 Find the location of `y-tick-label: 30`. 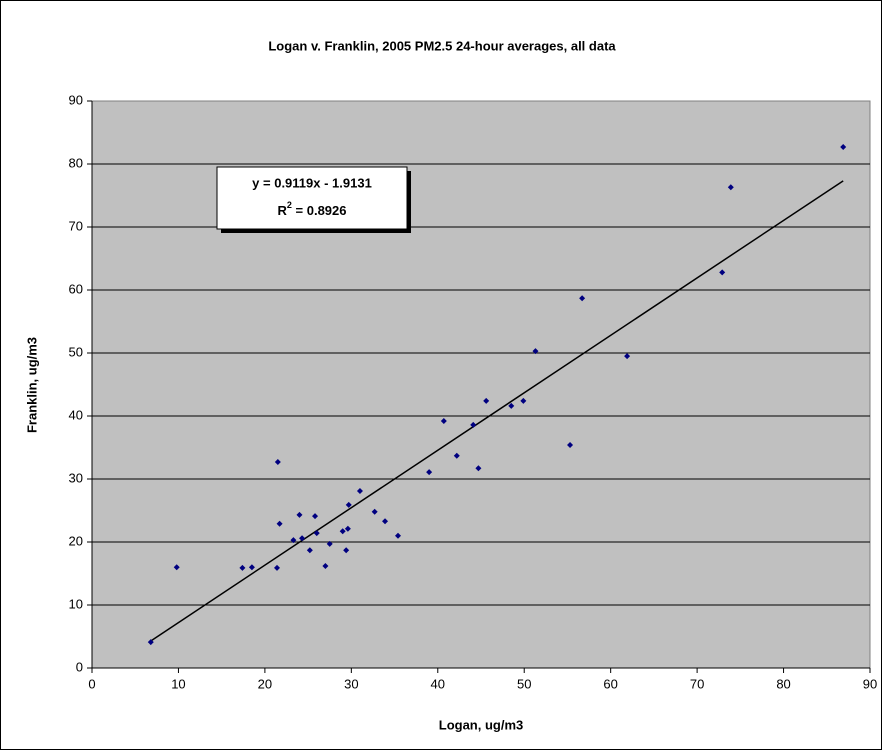

y-tick-label: 30 is located at coordinates (76, 477).